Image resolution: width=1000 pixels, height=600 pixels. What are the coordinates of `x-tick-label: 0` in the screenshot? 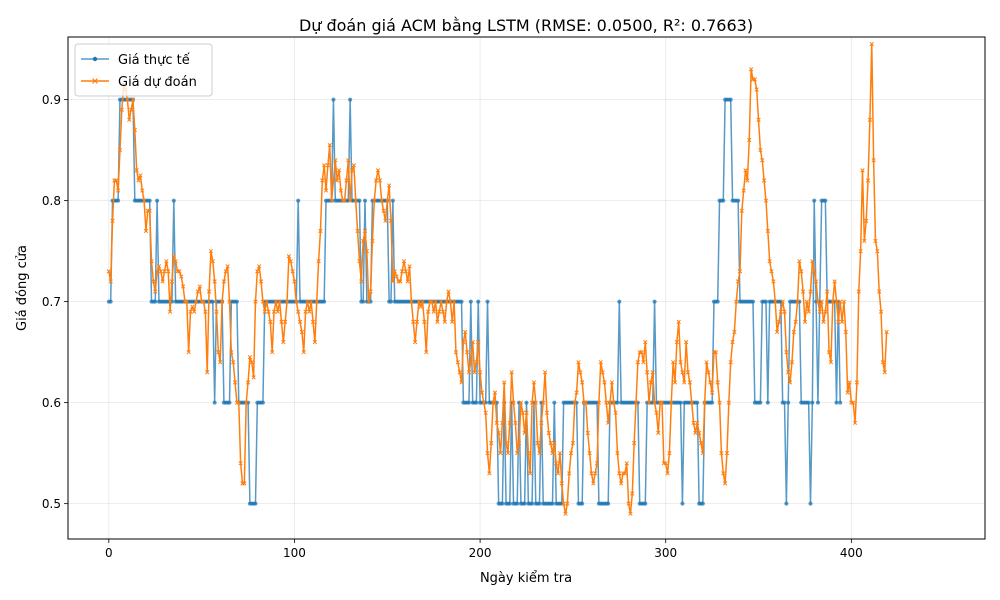 It's located at (109, 553).